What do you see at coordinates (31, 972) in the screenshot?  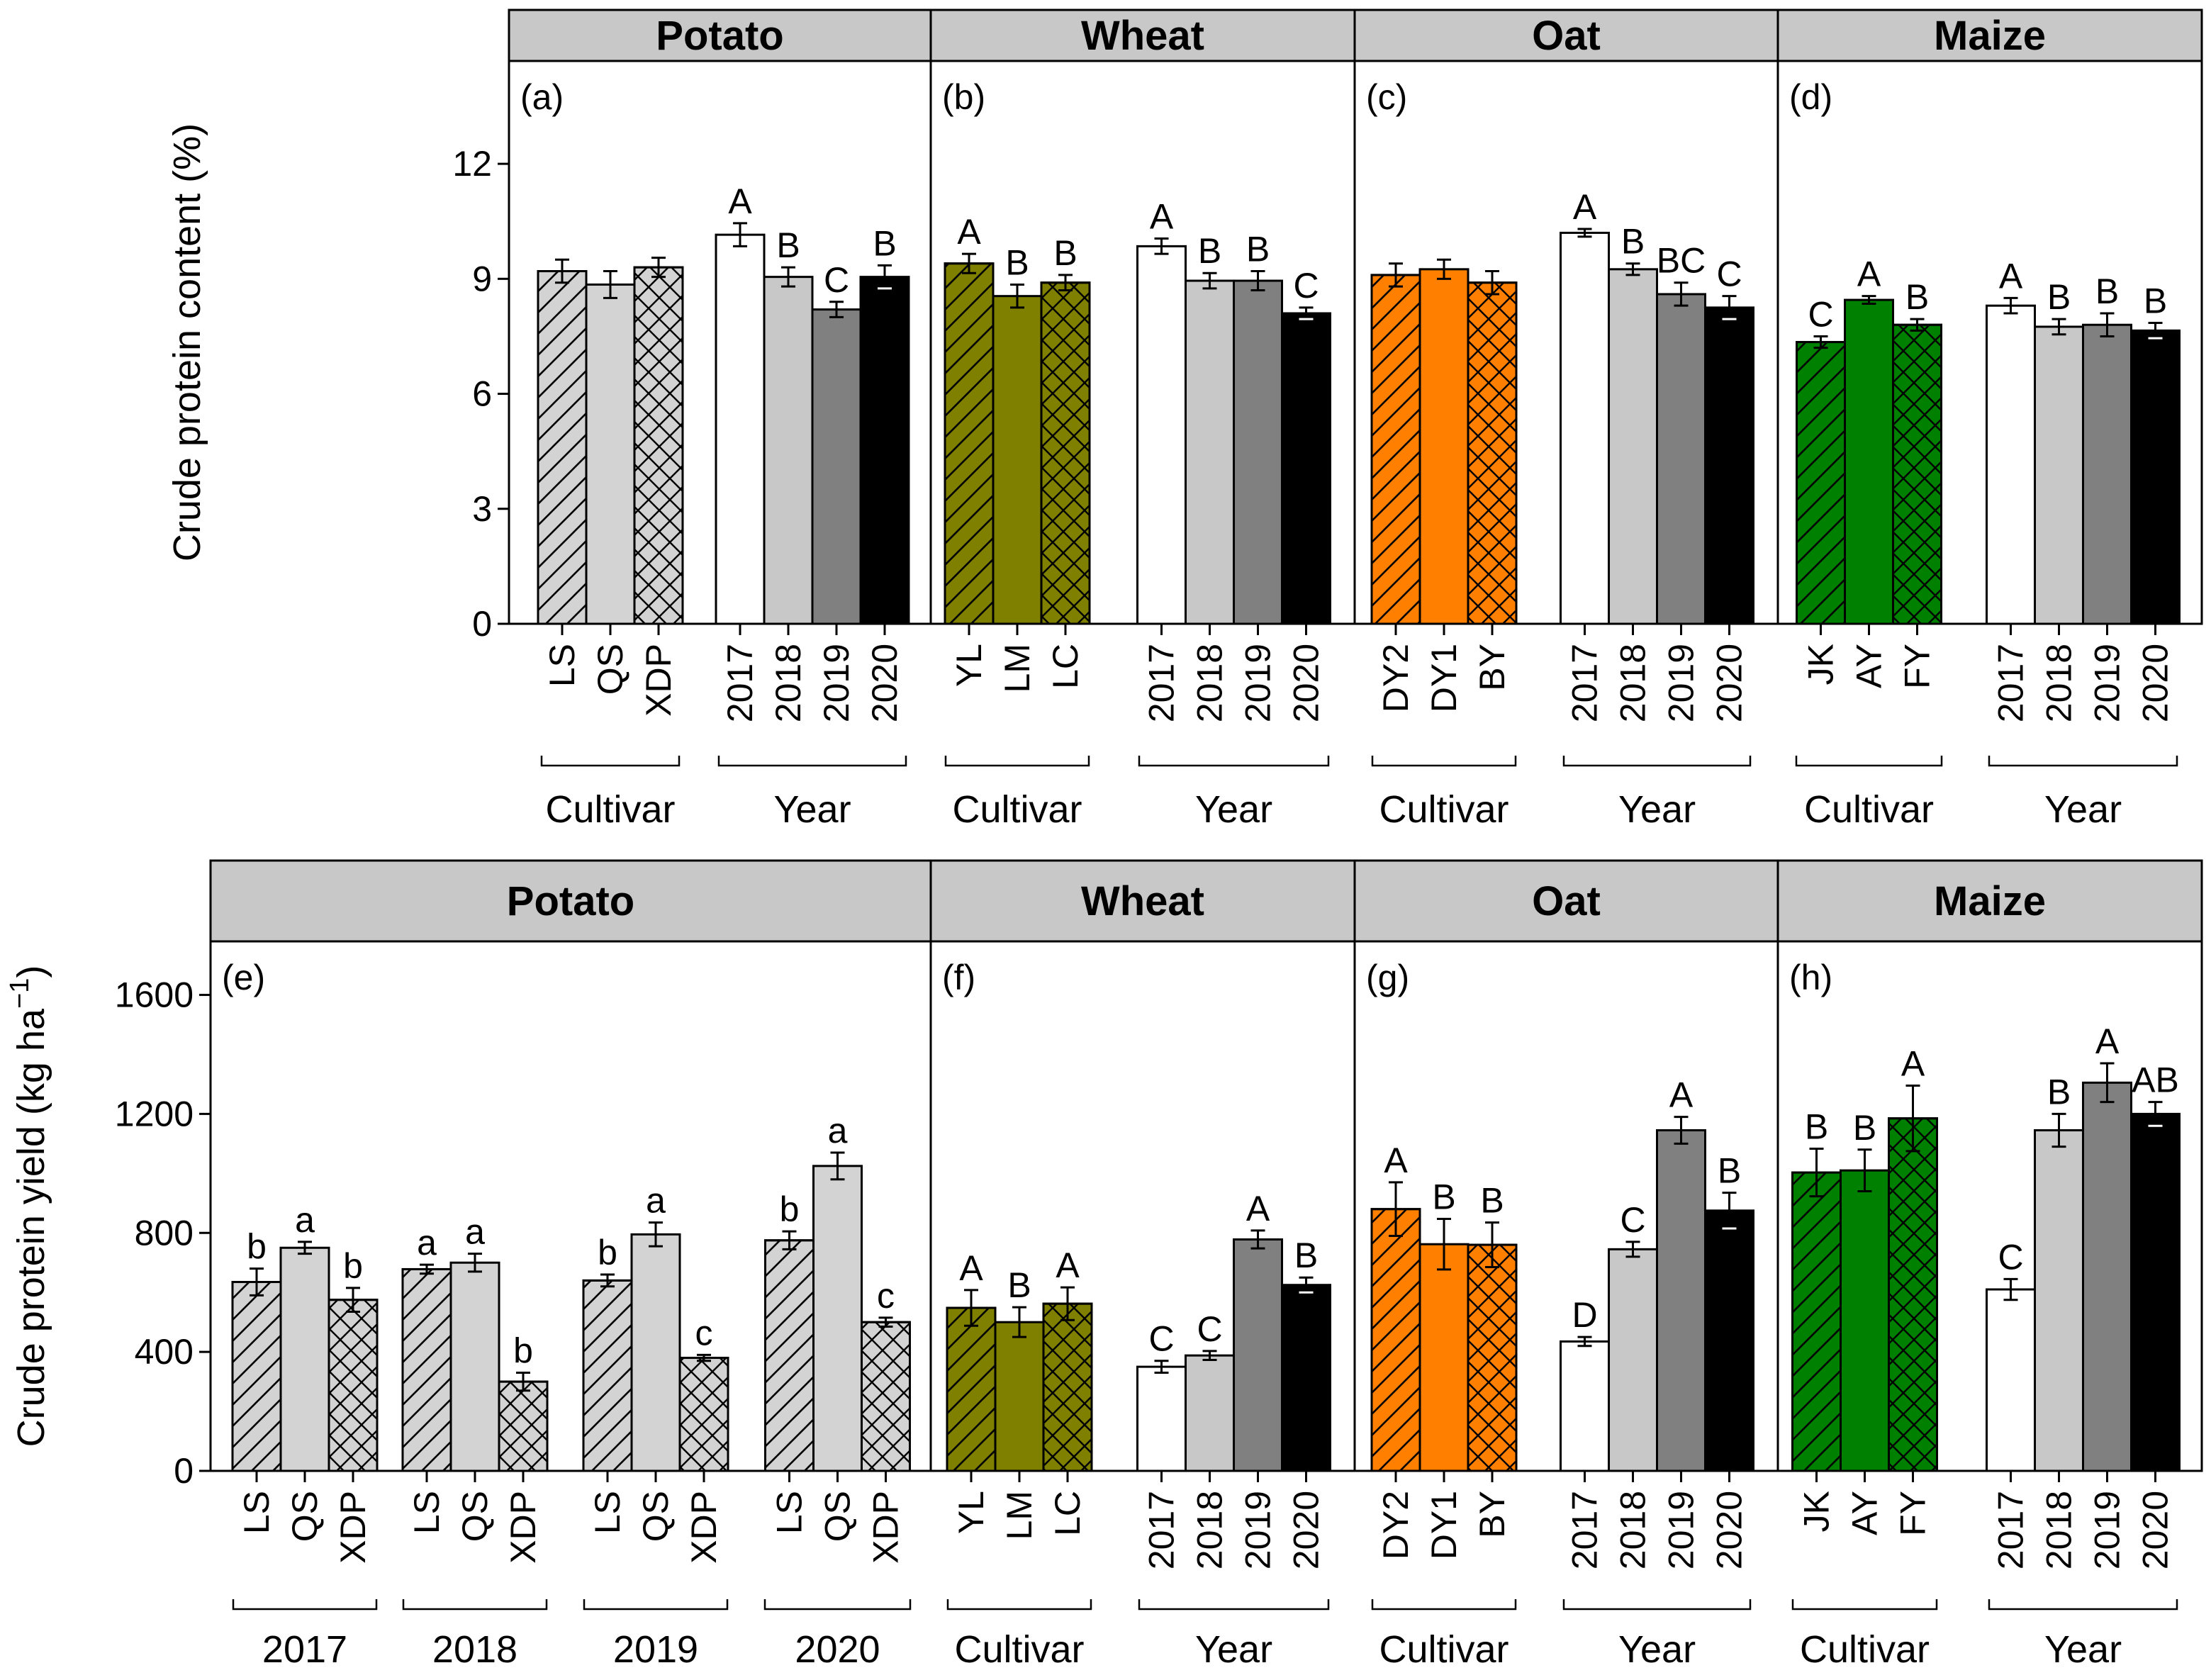 I see `y-axis-title-end: )` at bounding box center [31, 972].